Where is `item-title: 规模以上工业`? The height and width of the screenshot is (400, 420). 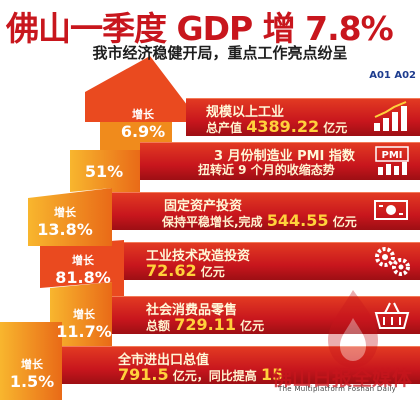 item-title: 规模以上工业 is located at coordinates (245, 112).